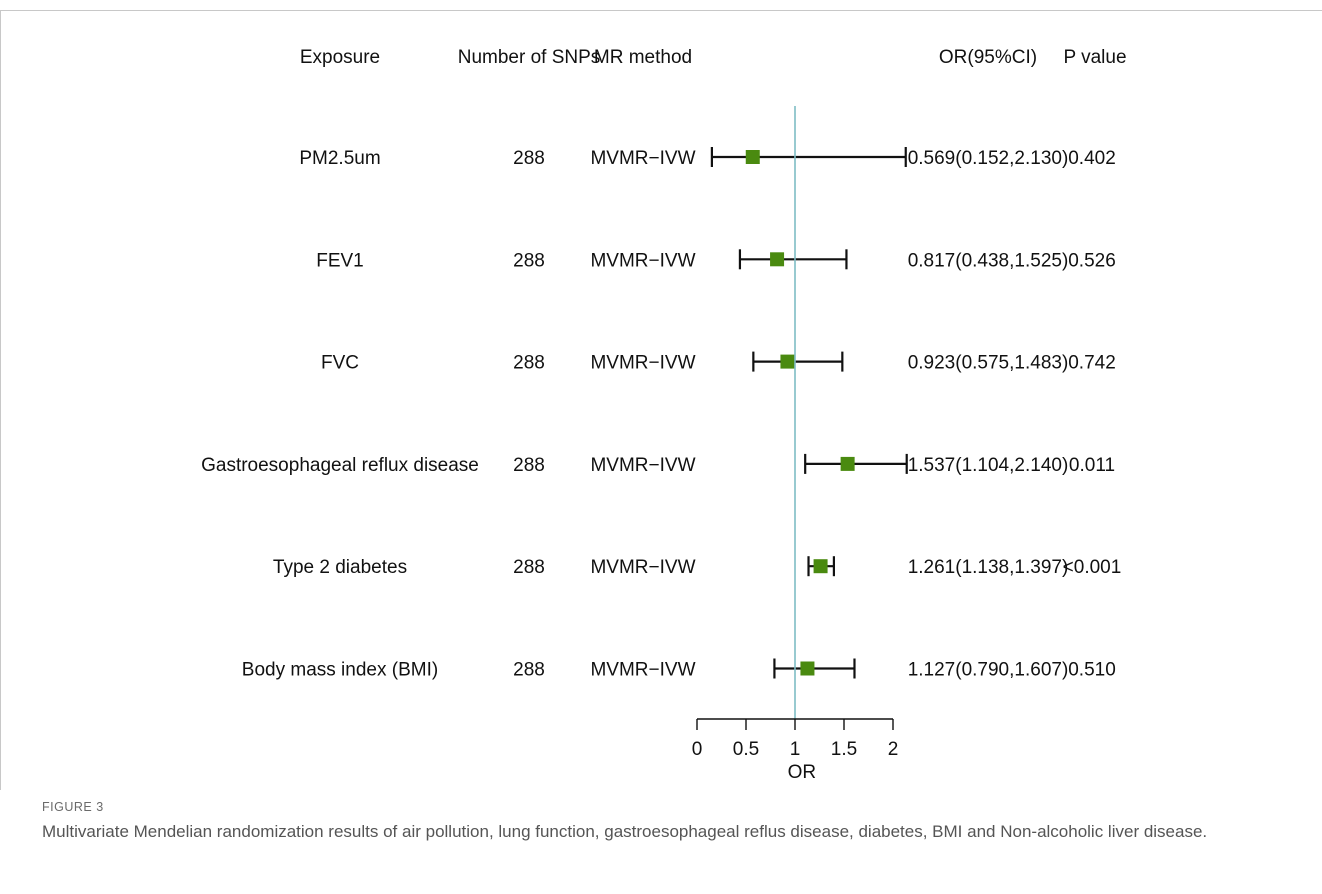 The height and width of the screenshot is (894, 1322). What do you see at coordinates (746, 749) in the screenshot?
I see `x-tick-label: 0.5` at bounding box center [746, 749].